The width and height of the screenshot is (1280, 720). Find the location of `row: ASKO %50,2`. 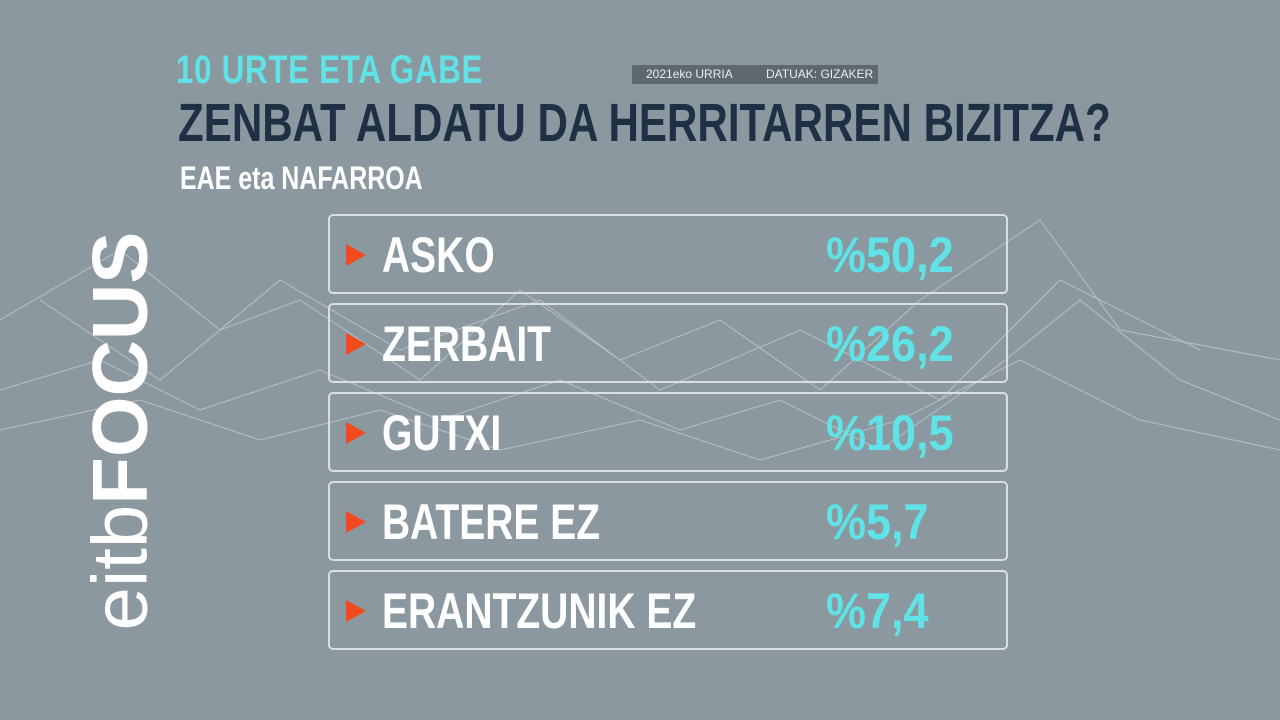

row: ASKO %50,2 is located at coordinates (668, 254).